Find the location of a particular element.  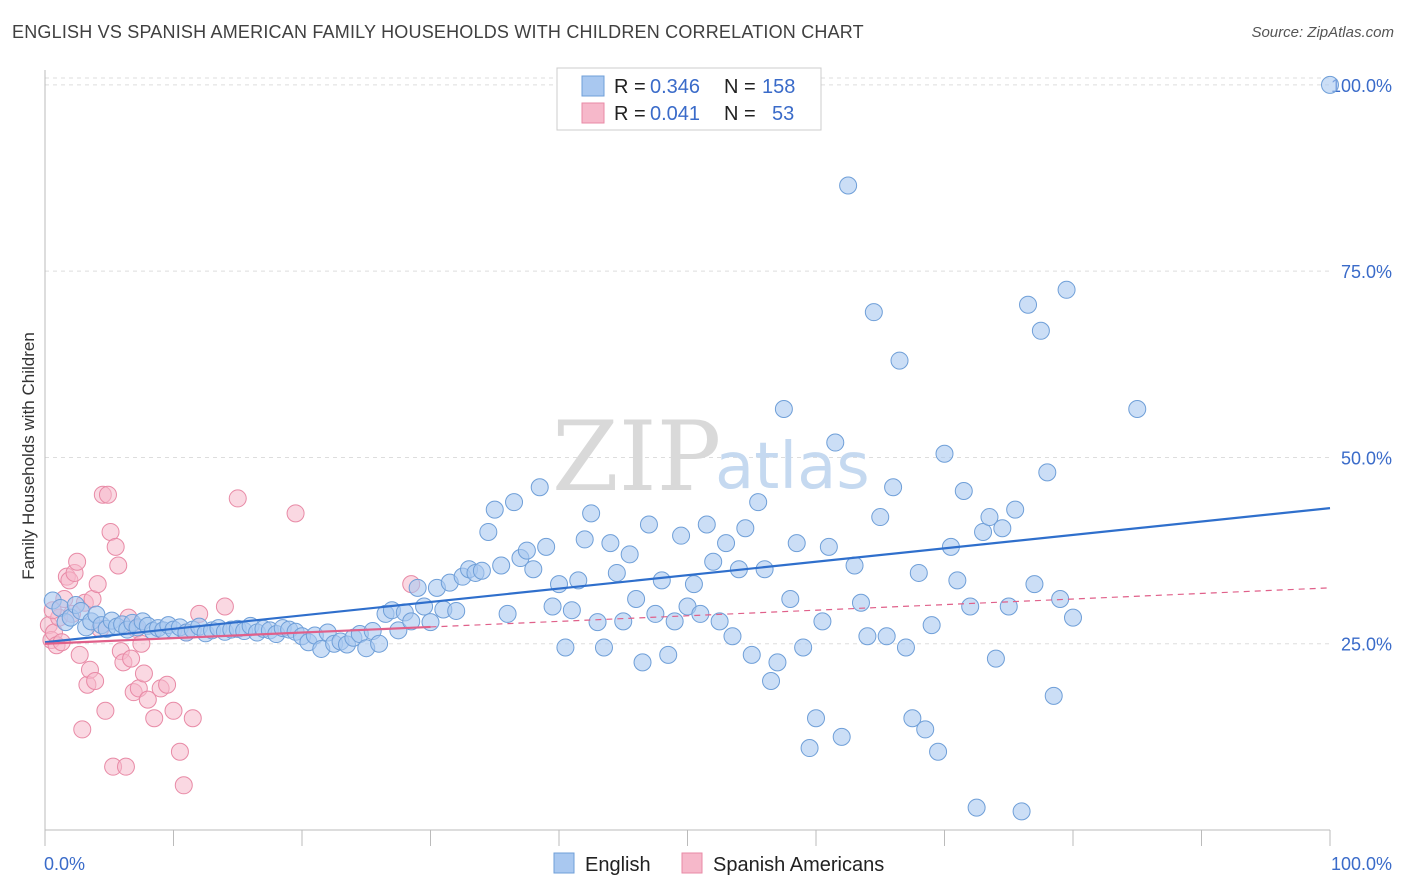

y-tick-label: 25.0% is located at coordinates (1366, 645).